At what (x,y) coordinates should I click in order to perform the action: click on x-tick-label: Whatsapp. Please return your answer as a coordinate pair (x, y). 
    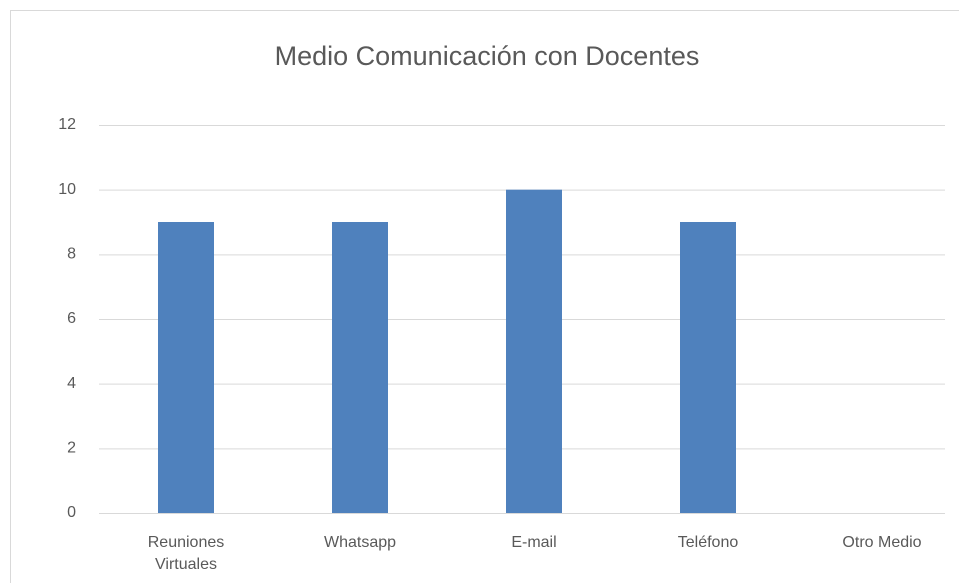
    Looking at the image, I should click on (360, 542).